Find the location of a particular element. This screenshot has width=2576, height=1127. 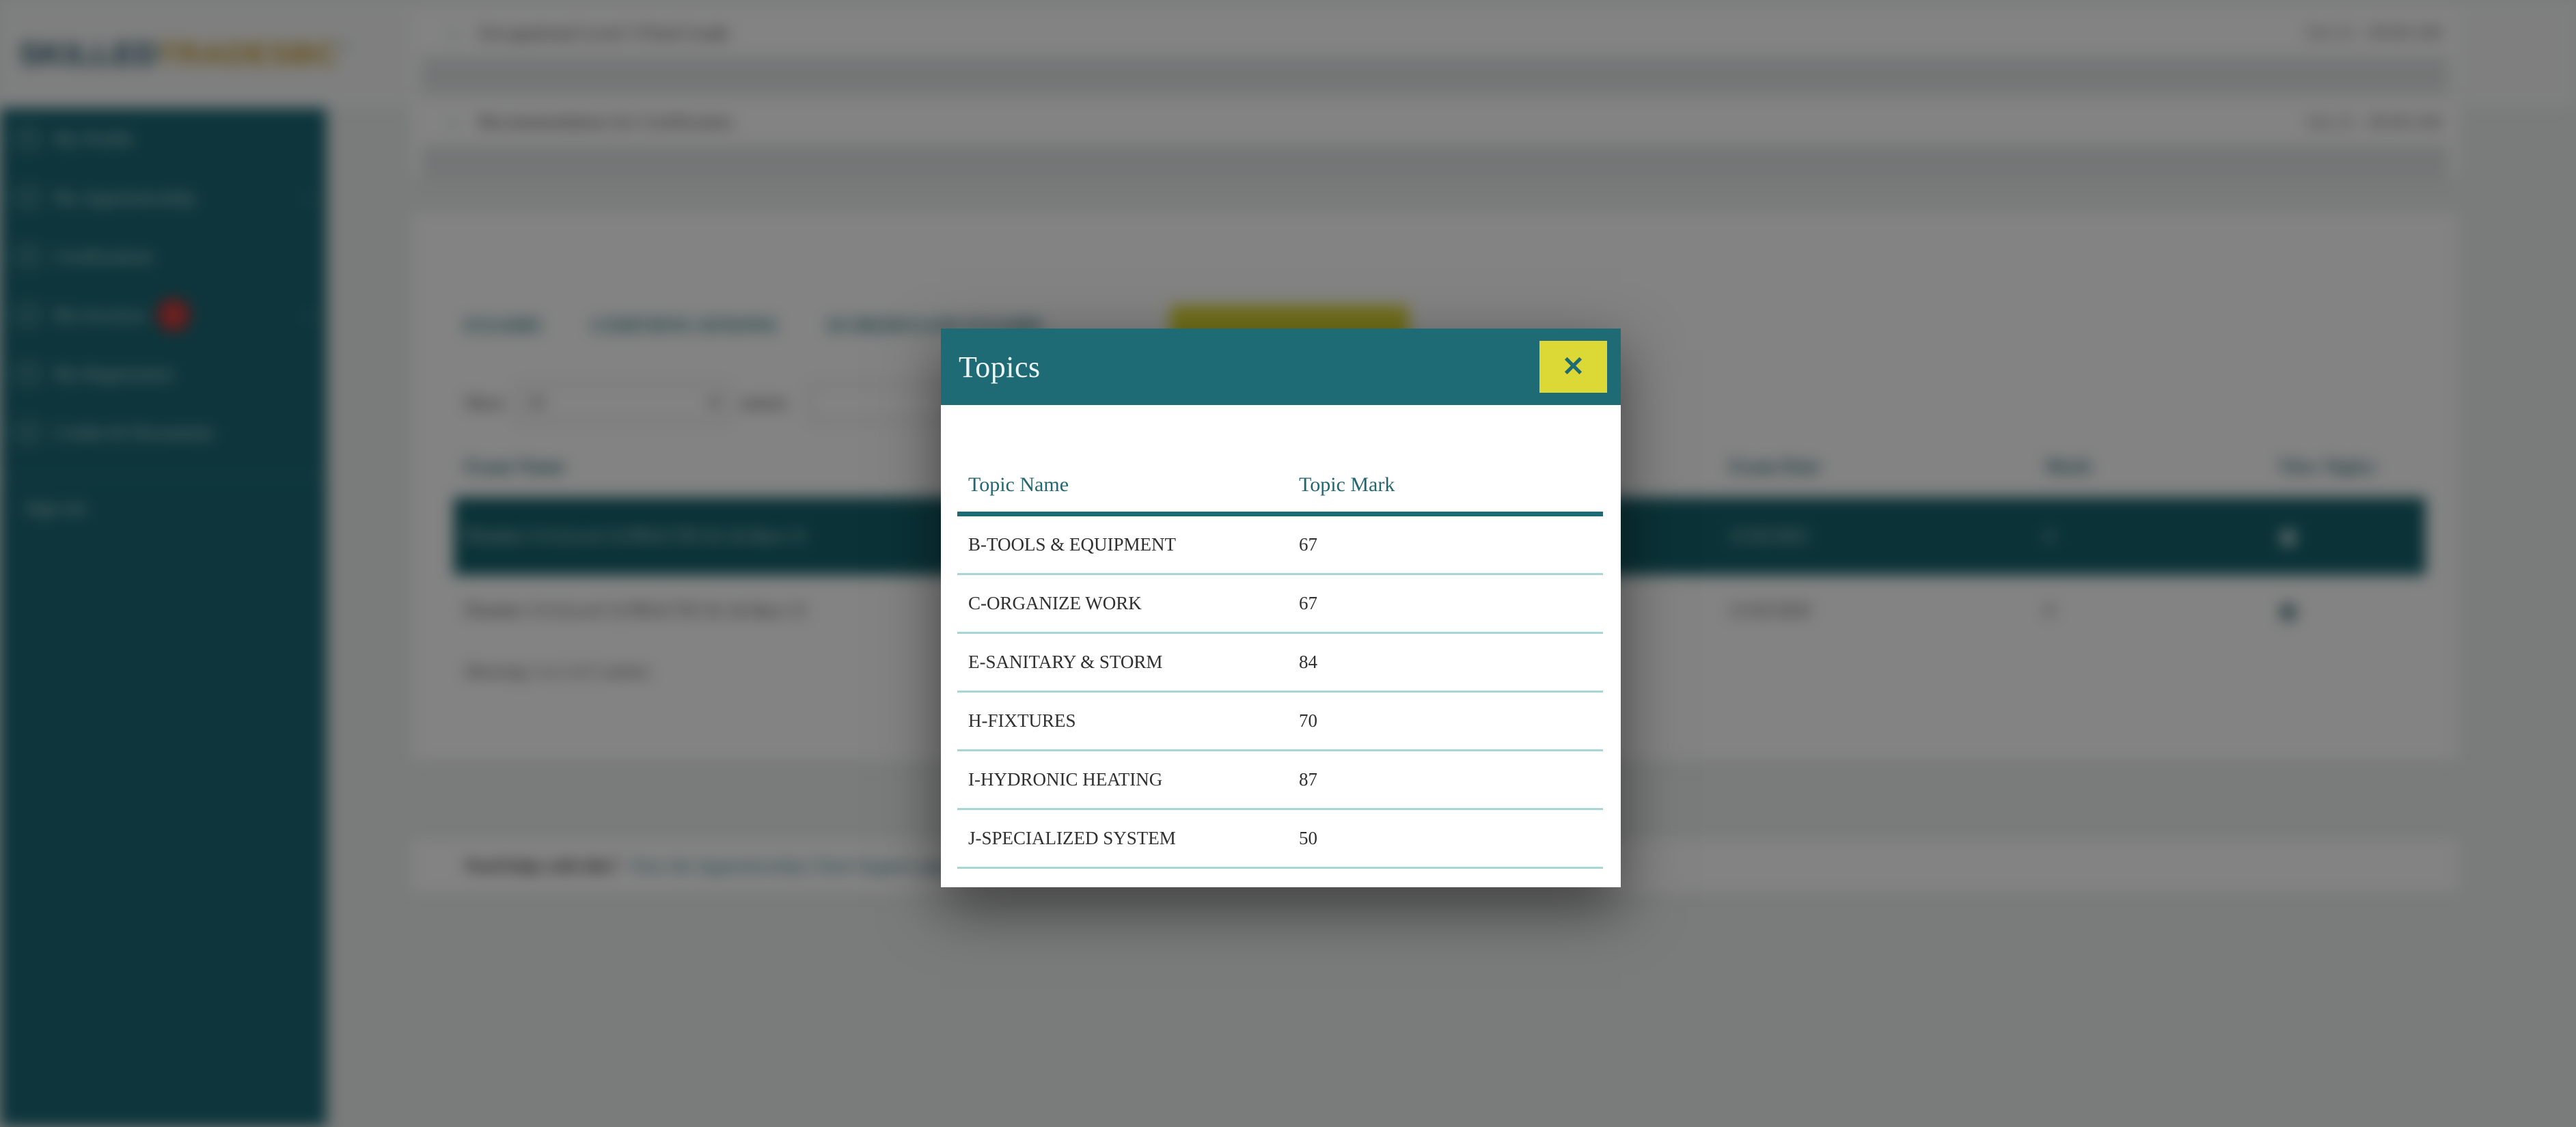

sidebar-item-my-registration: My Registration is located at coordinates (163, 373).